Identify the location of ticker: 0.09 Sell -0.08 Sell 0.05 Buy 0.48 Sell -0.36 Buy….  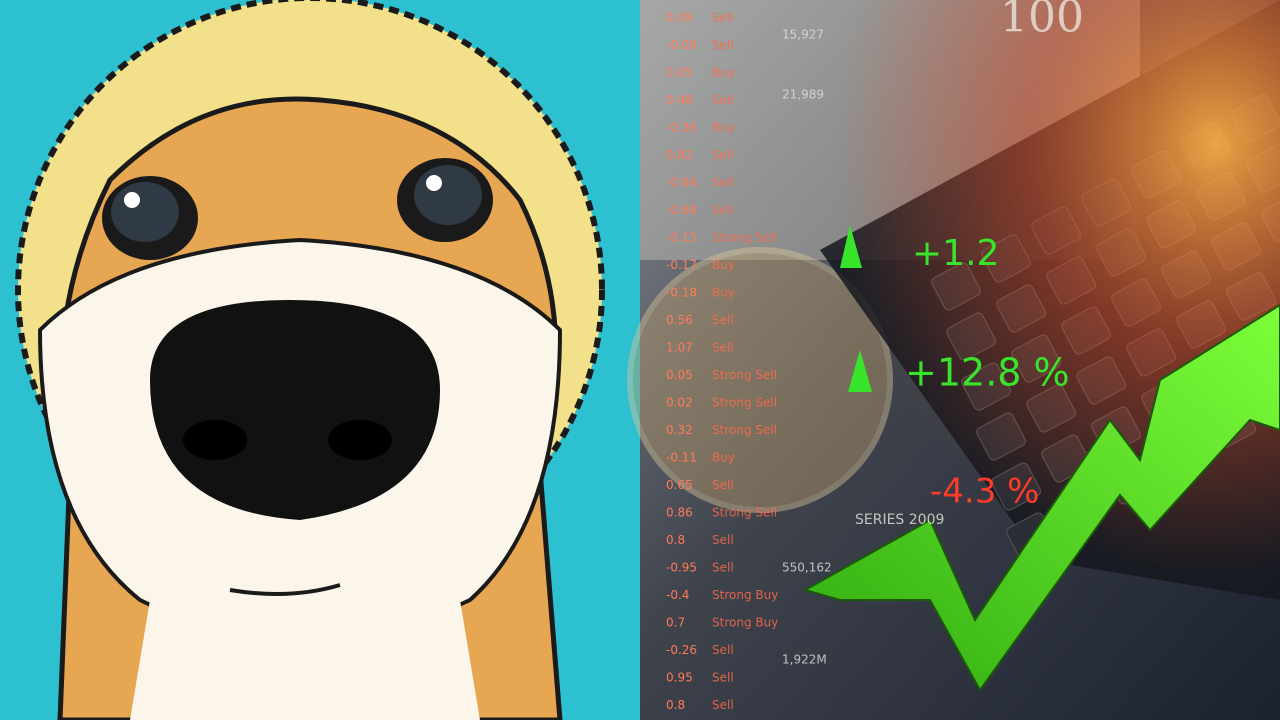
(749, 362).